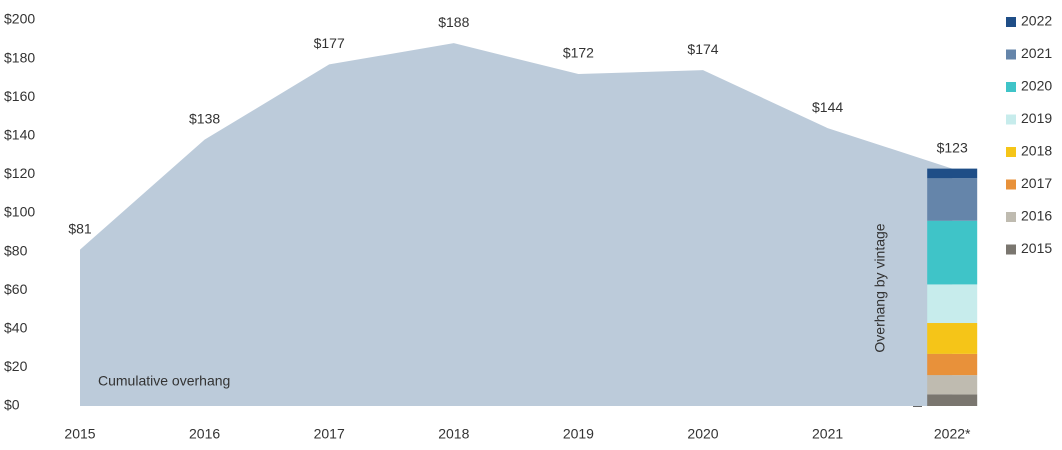 This screenshot has height=450, width=1062. I want to click on x-tick-label: 2016, so click(204, 434).